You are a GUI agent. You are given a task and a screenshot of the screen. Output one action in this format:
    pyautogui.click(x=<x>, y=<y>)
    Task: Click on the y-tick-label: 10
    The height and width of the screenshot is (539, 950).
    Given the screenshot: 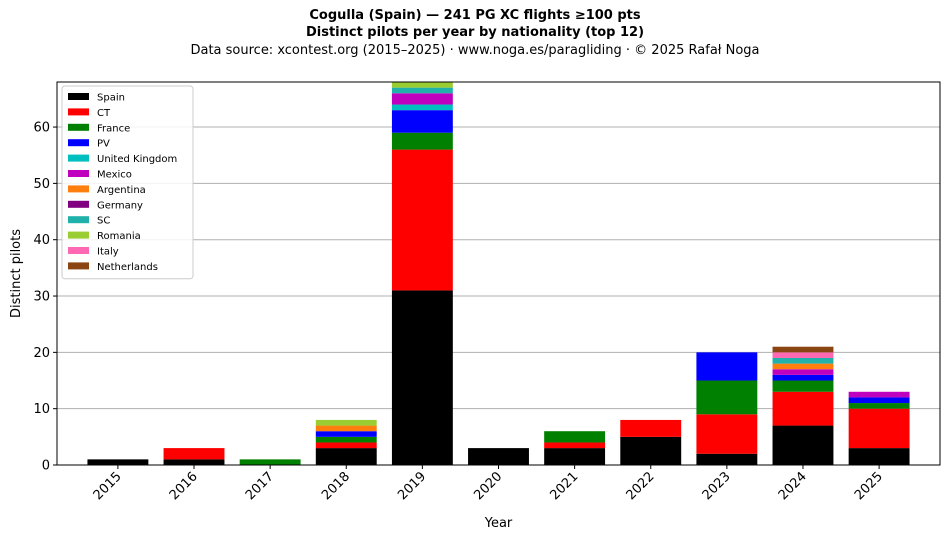 What is the action you would take?
    pyautogui.click(x=41, y=409)
    